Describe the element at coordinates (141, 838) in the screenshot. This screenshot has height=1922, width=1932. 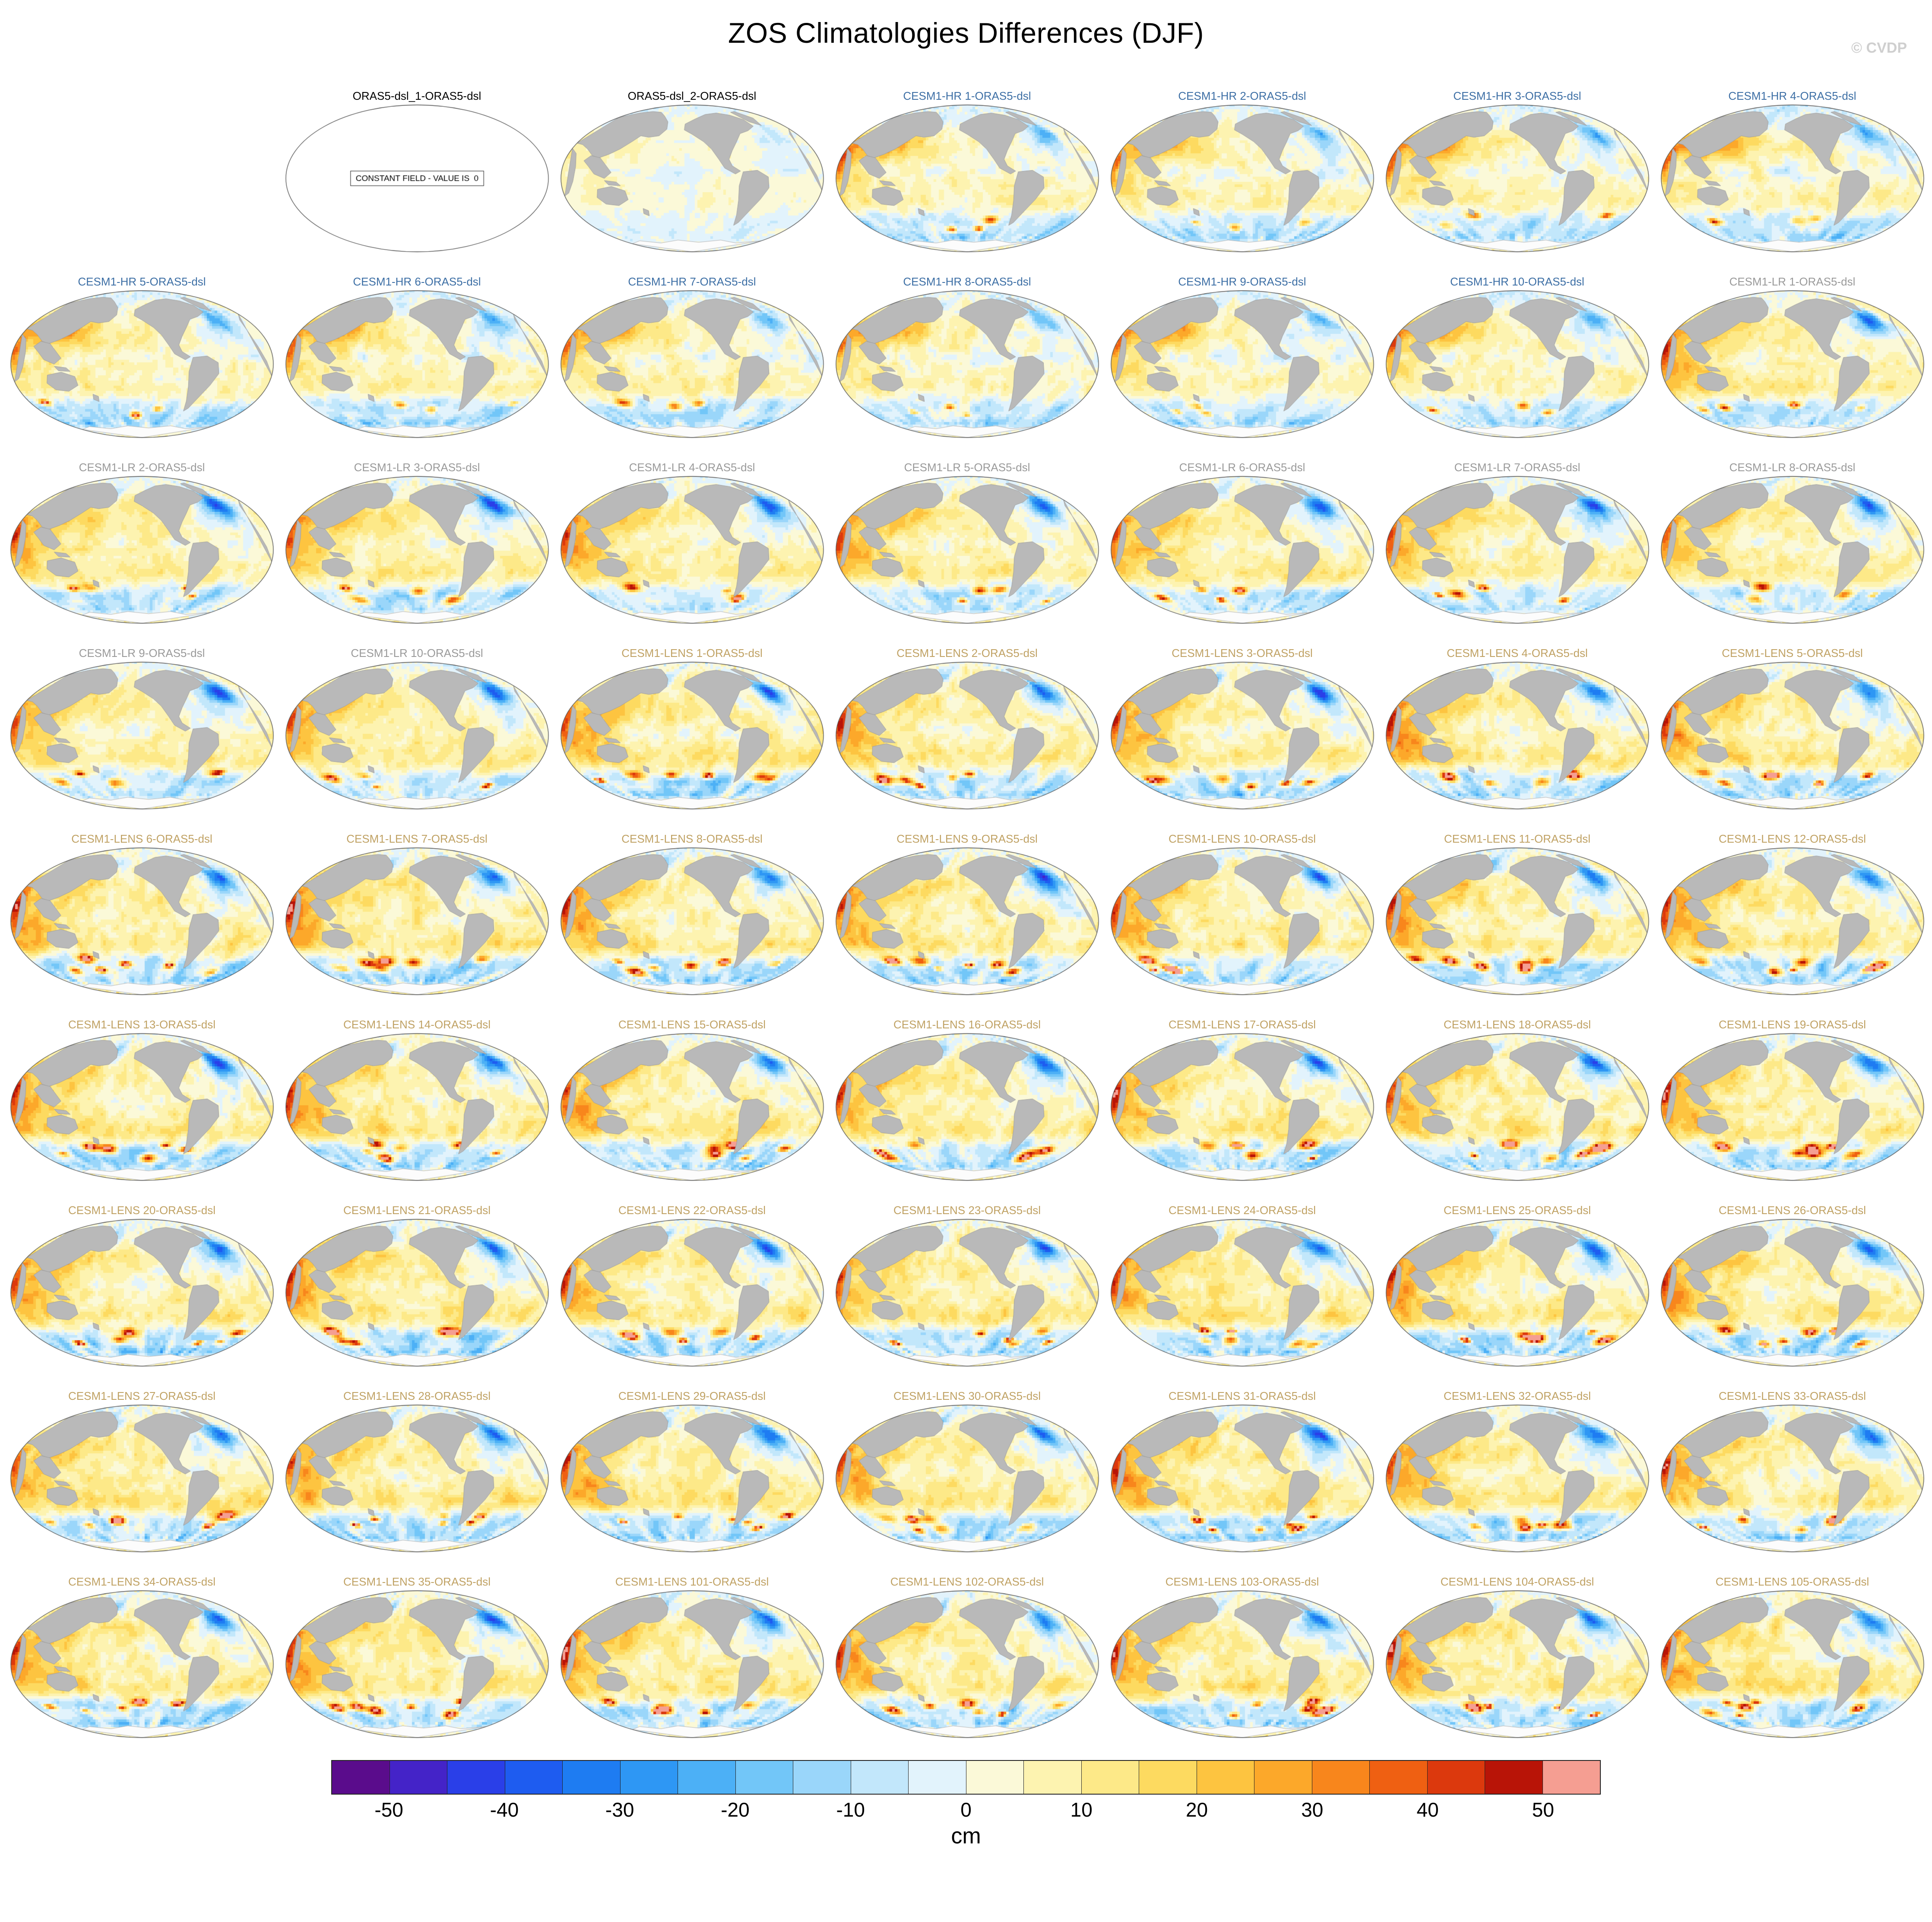
I see `panel-label: CESM1-LENS 6-ORAS5-dsl` at that location.